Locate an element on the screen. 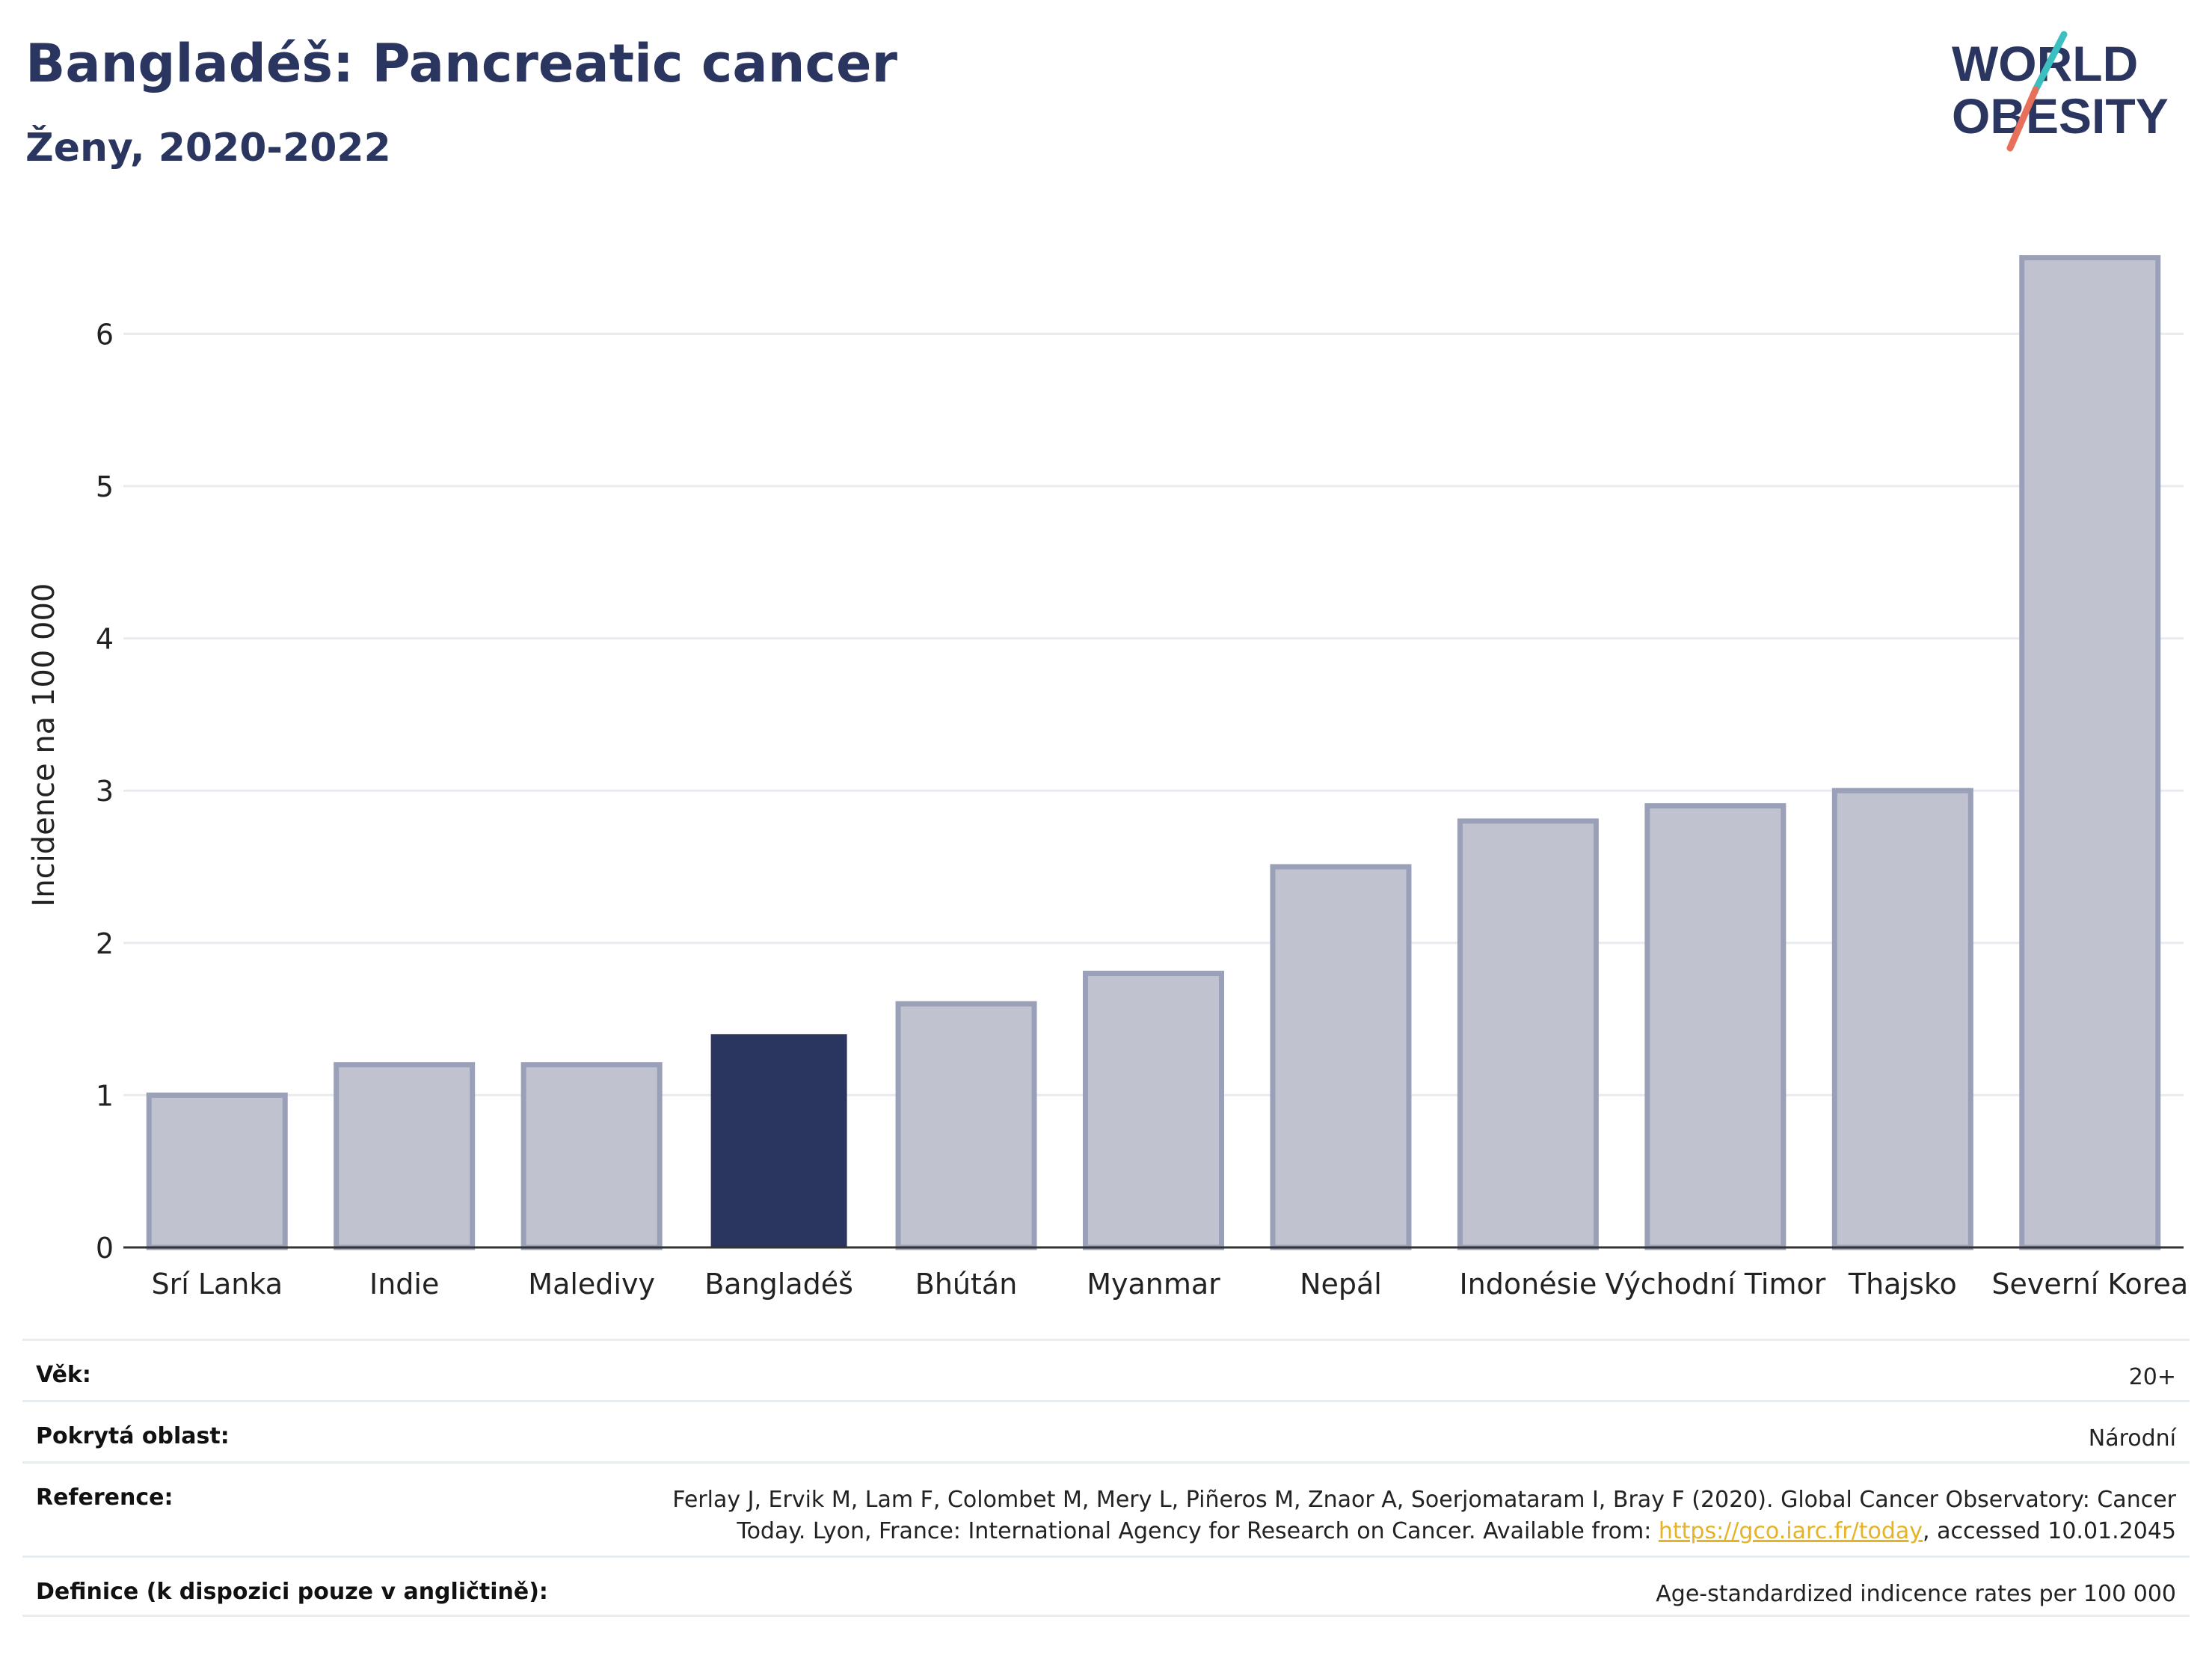 The width and height of the screenshot is (2212, 1655). area-label: Pokrytá oblast: is located at coordinates (133, 1436).